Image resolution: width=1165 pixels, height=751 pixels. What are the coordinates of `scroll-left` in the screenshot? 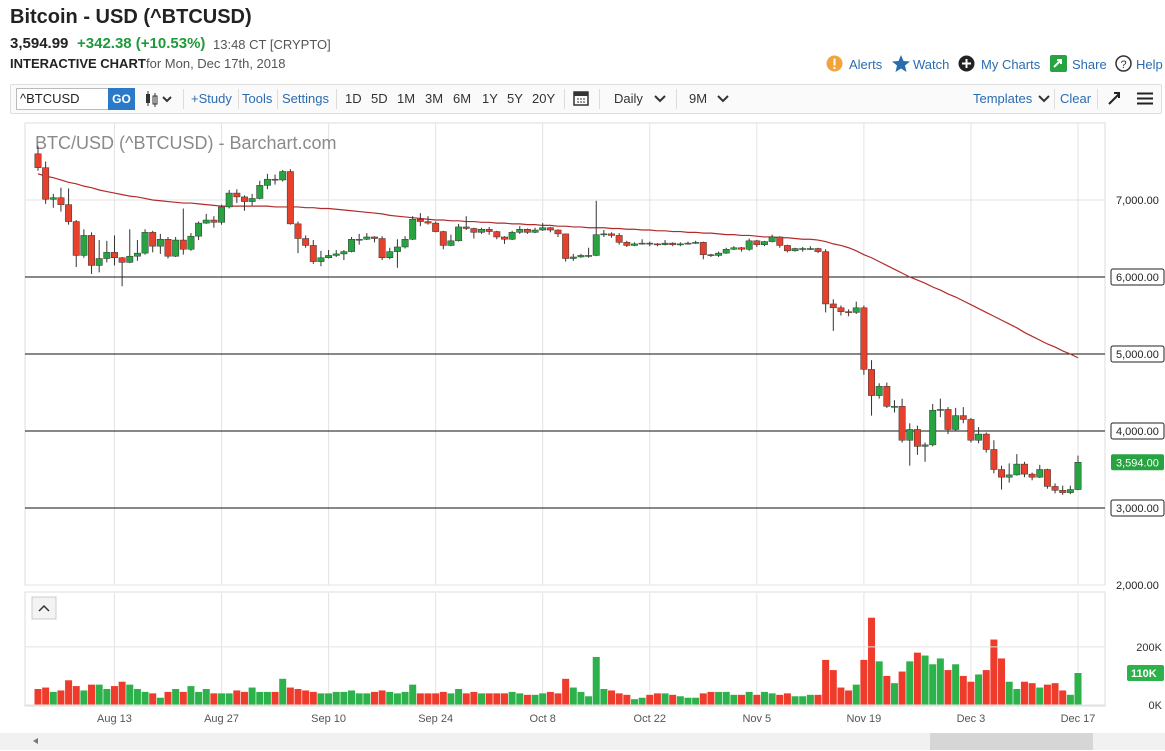 It's located at (35, 741).